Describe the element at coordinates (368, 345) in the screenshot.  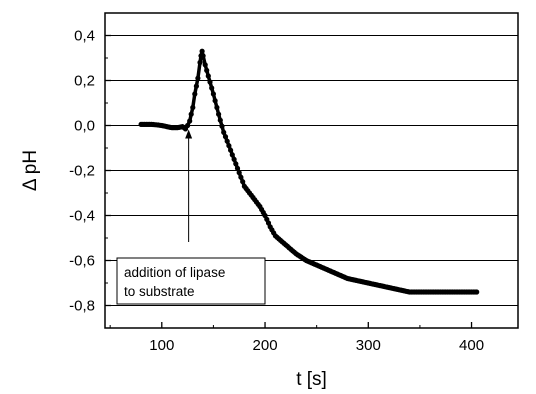
I see `x-tick-label: 300` at that location.